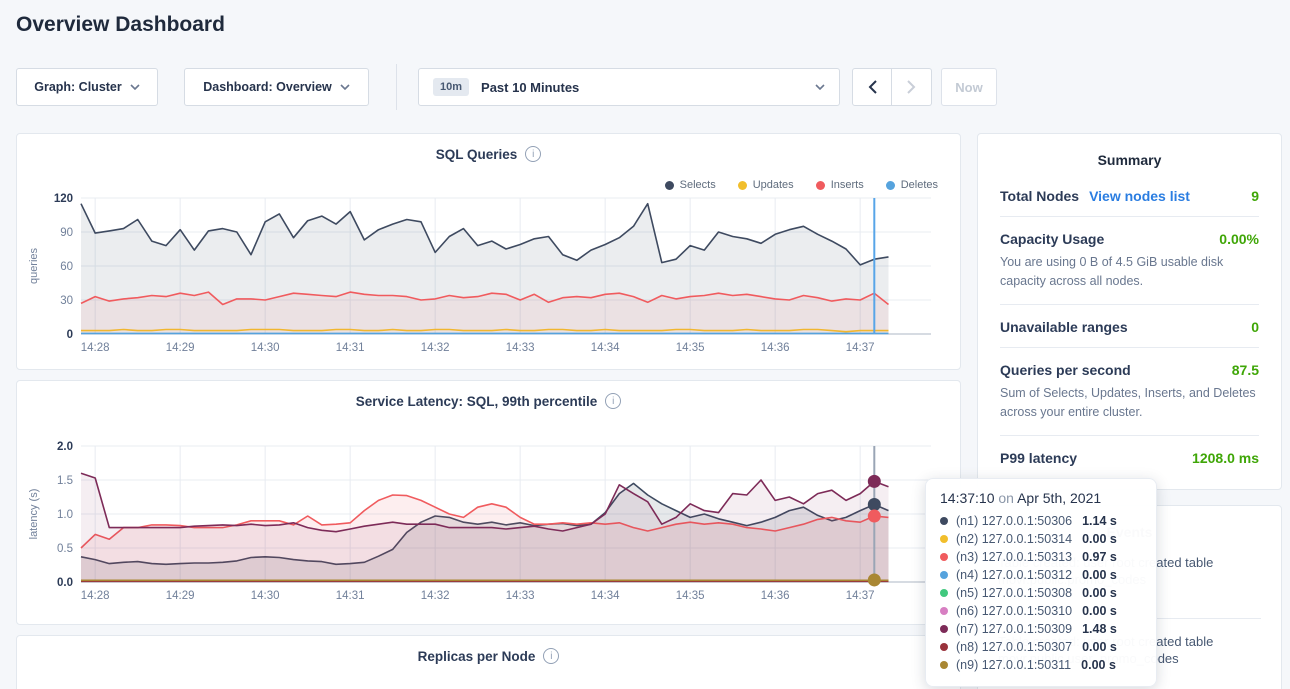 The height and width of the screenshot is (689, 1290). What do you see at coordinates (1255, 196) in the screenshot?
I see `summary-row-value: 9` at bounding box center [1255, 196].